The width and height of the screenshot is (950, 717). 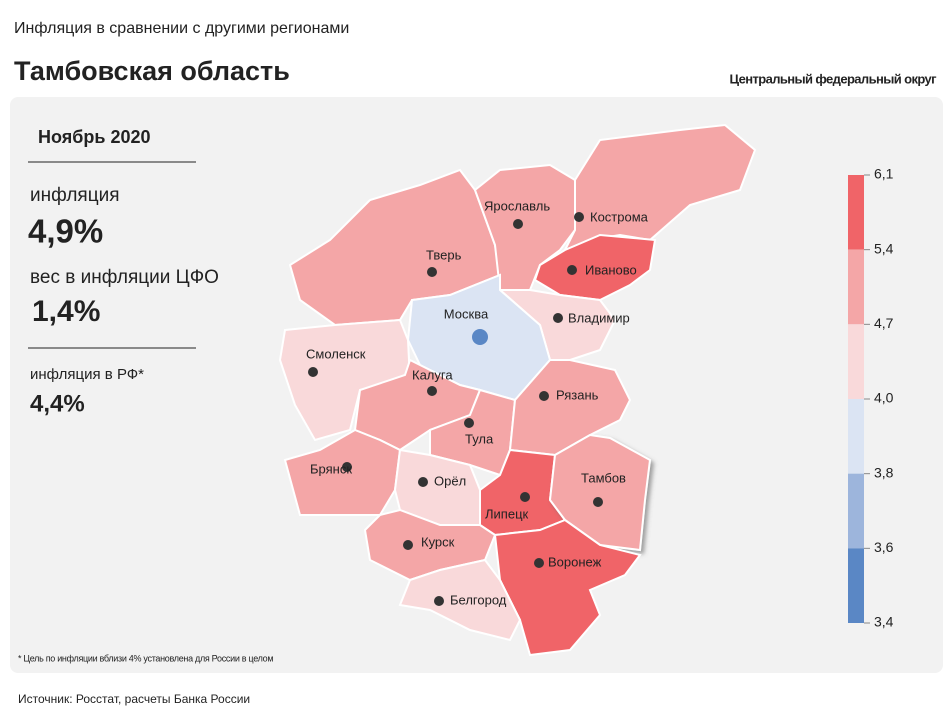 I want to click on region-label: Рязань, so click(x=577, y=394).